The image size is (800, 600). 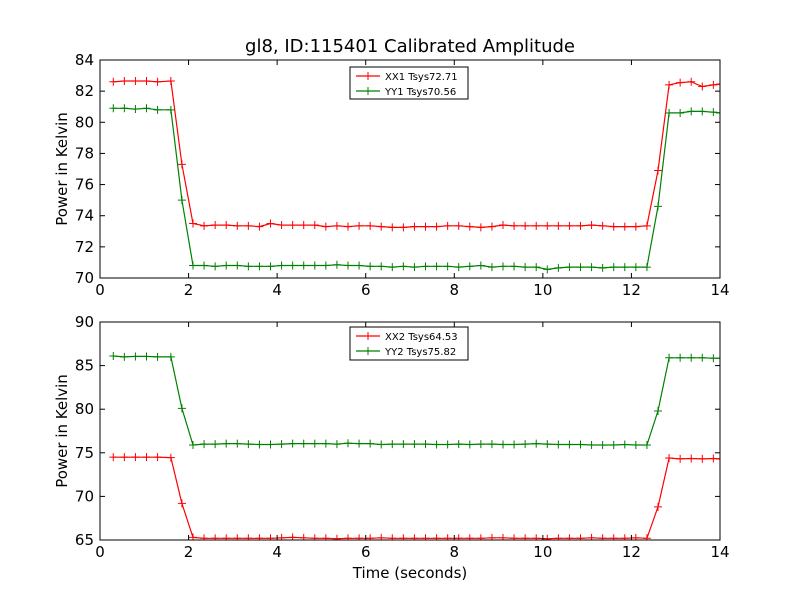 What do you see at coordinates (84, 185) in the screenshot?
I see `top-subplot-y-tick-label: 76` at bounding box center [84, 185].